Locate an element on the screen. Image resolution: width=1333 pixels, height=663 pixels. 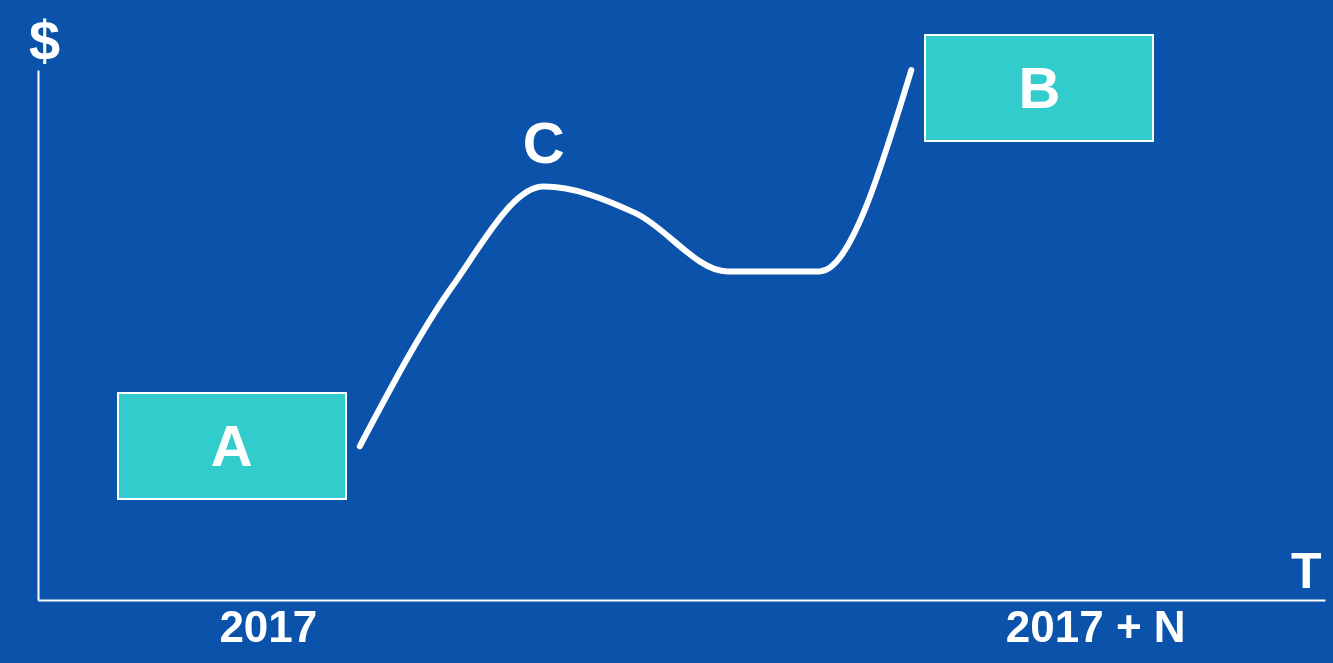
annotation: B is located at coordinates (1039, 87).